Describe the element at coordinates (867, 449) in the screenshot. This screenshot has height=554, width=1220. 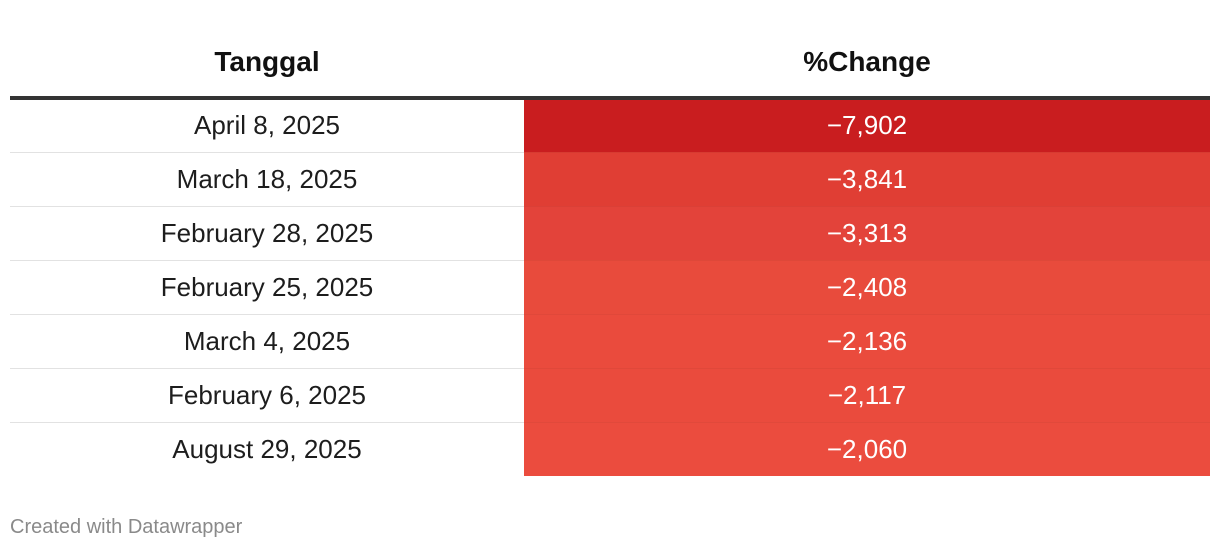
I see `change-value-cell: −2,060` at that location.